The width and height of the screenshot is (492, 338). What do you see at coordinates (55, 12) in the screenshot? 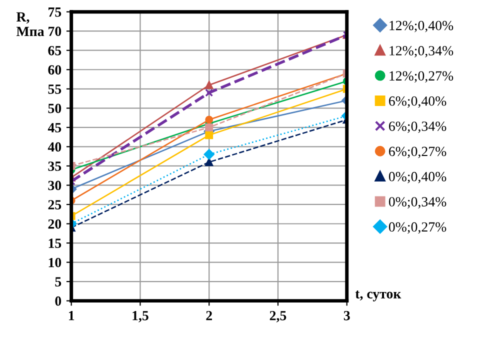
I see `y-tick-label: 75` at bounding box center [55, 12].